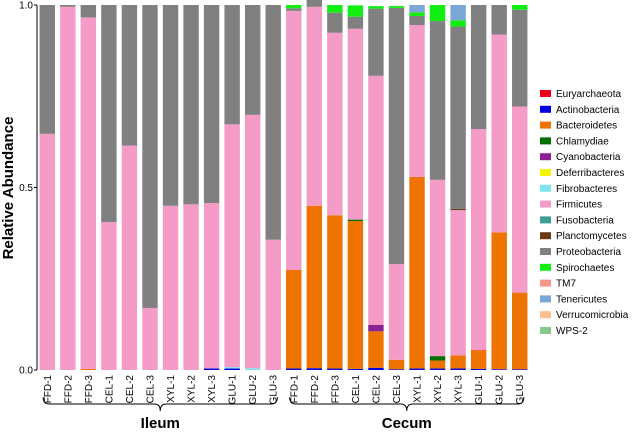 The image size is (634, 432). Describe the element at coordinates (588, 157) in the screenshot. I see `legend-label: Cyanobacteria` at that location.